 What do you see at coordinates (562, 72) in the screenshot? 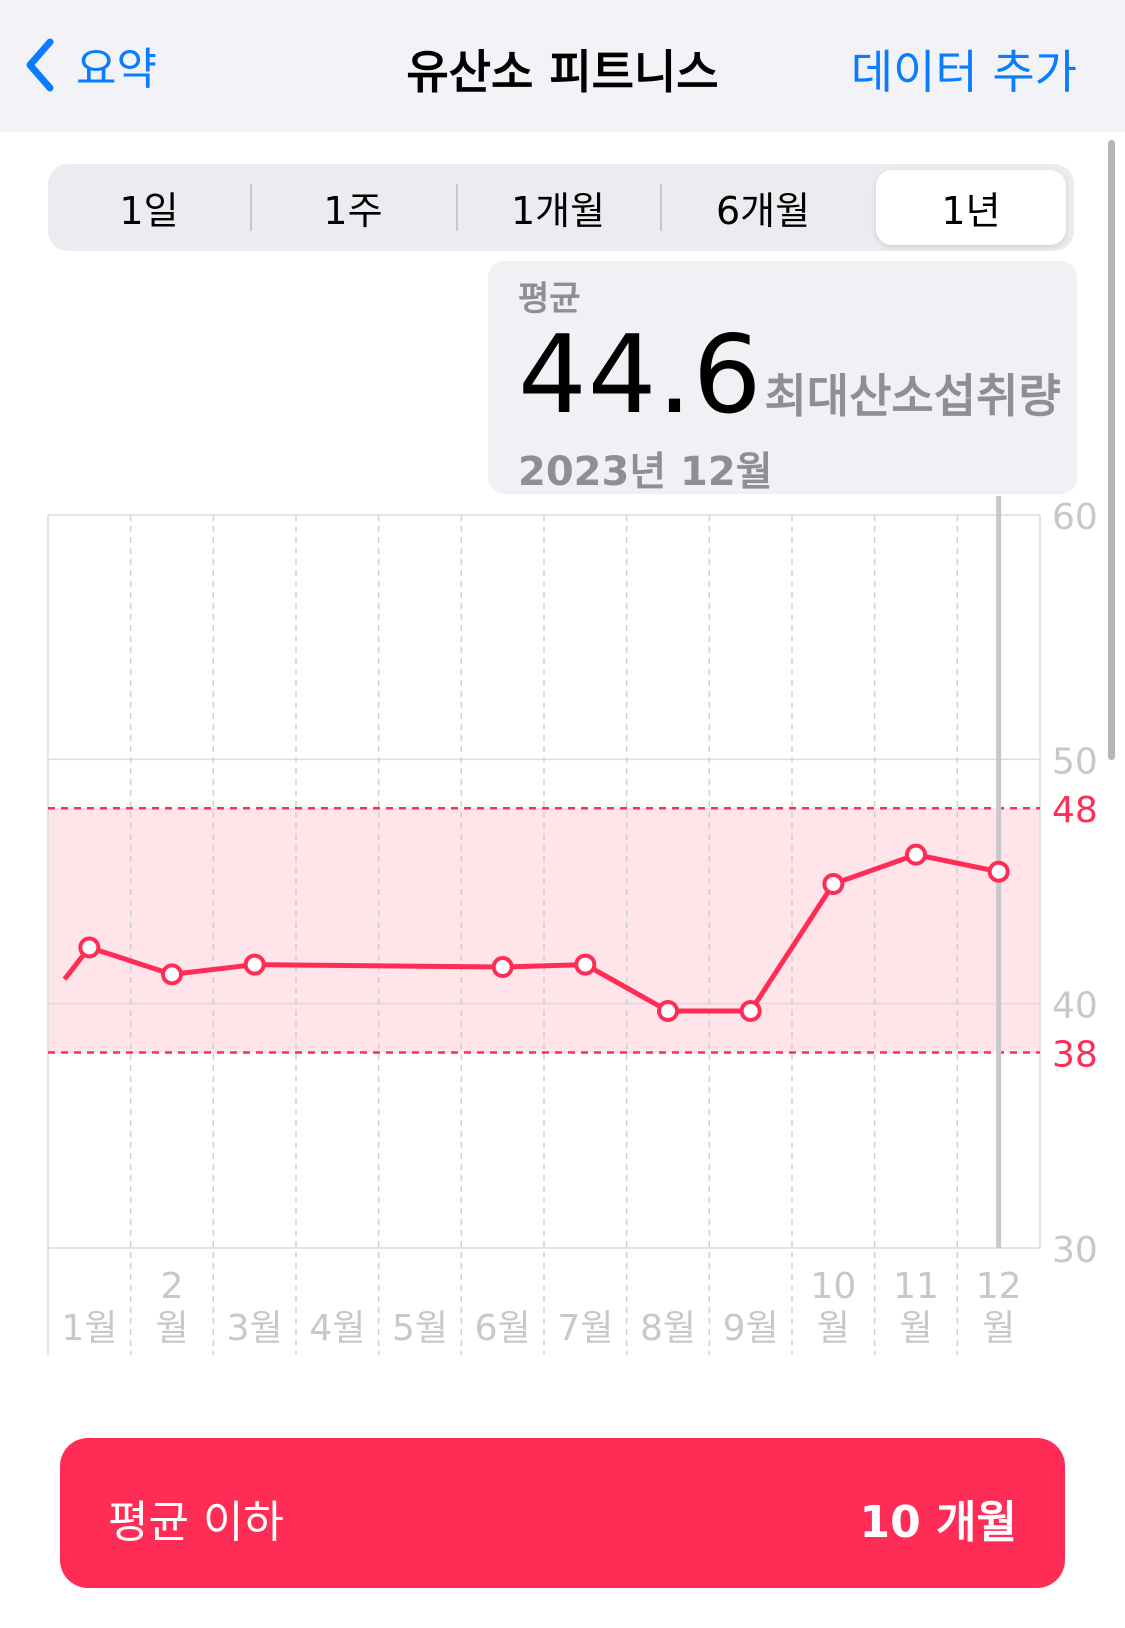
I see `page-title: 유산소 피트니스` at bounding box center [562, 72].